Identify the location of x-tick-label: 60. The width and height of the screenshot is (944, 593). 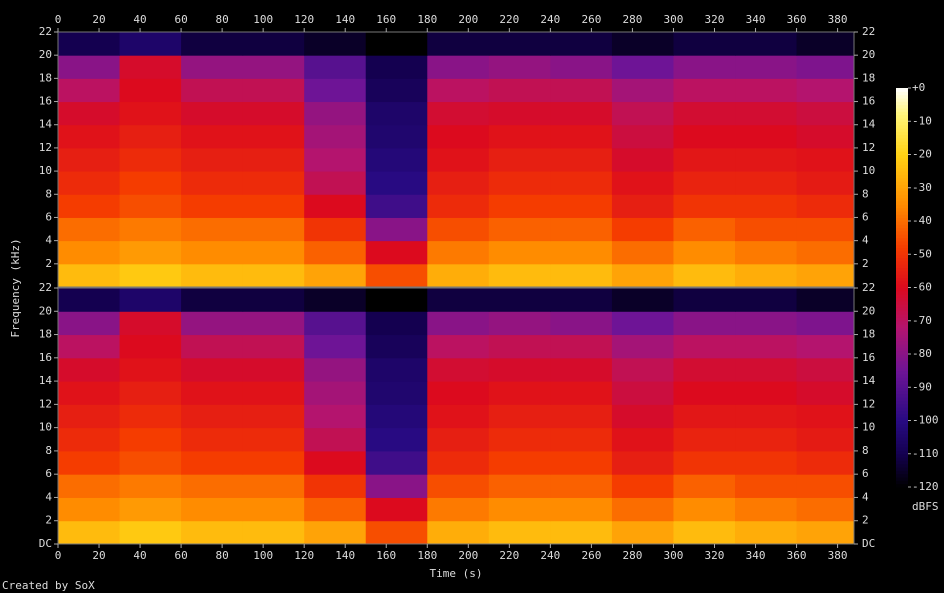
(180, 19).